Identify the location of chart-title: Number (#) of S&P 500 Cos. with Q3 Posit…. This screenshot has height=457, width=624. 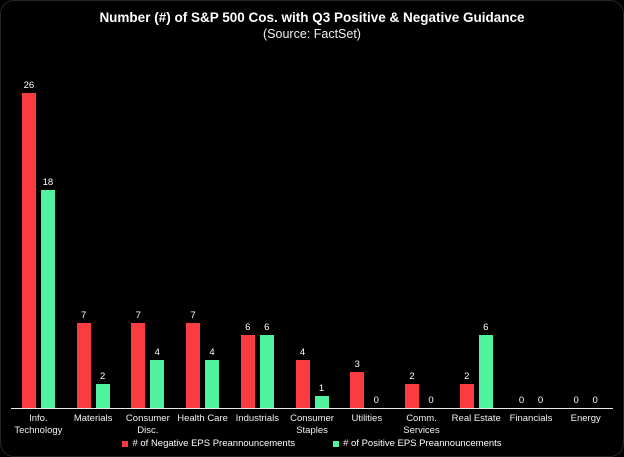
(312, 17).